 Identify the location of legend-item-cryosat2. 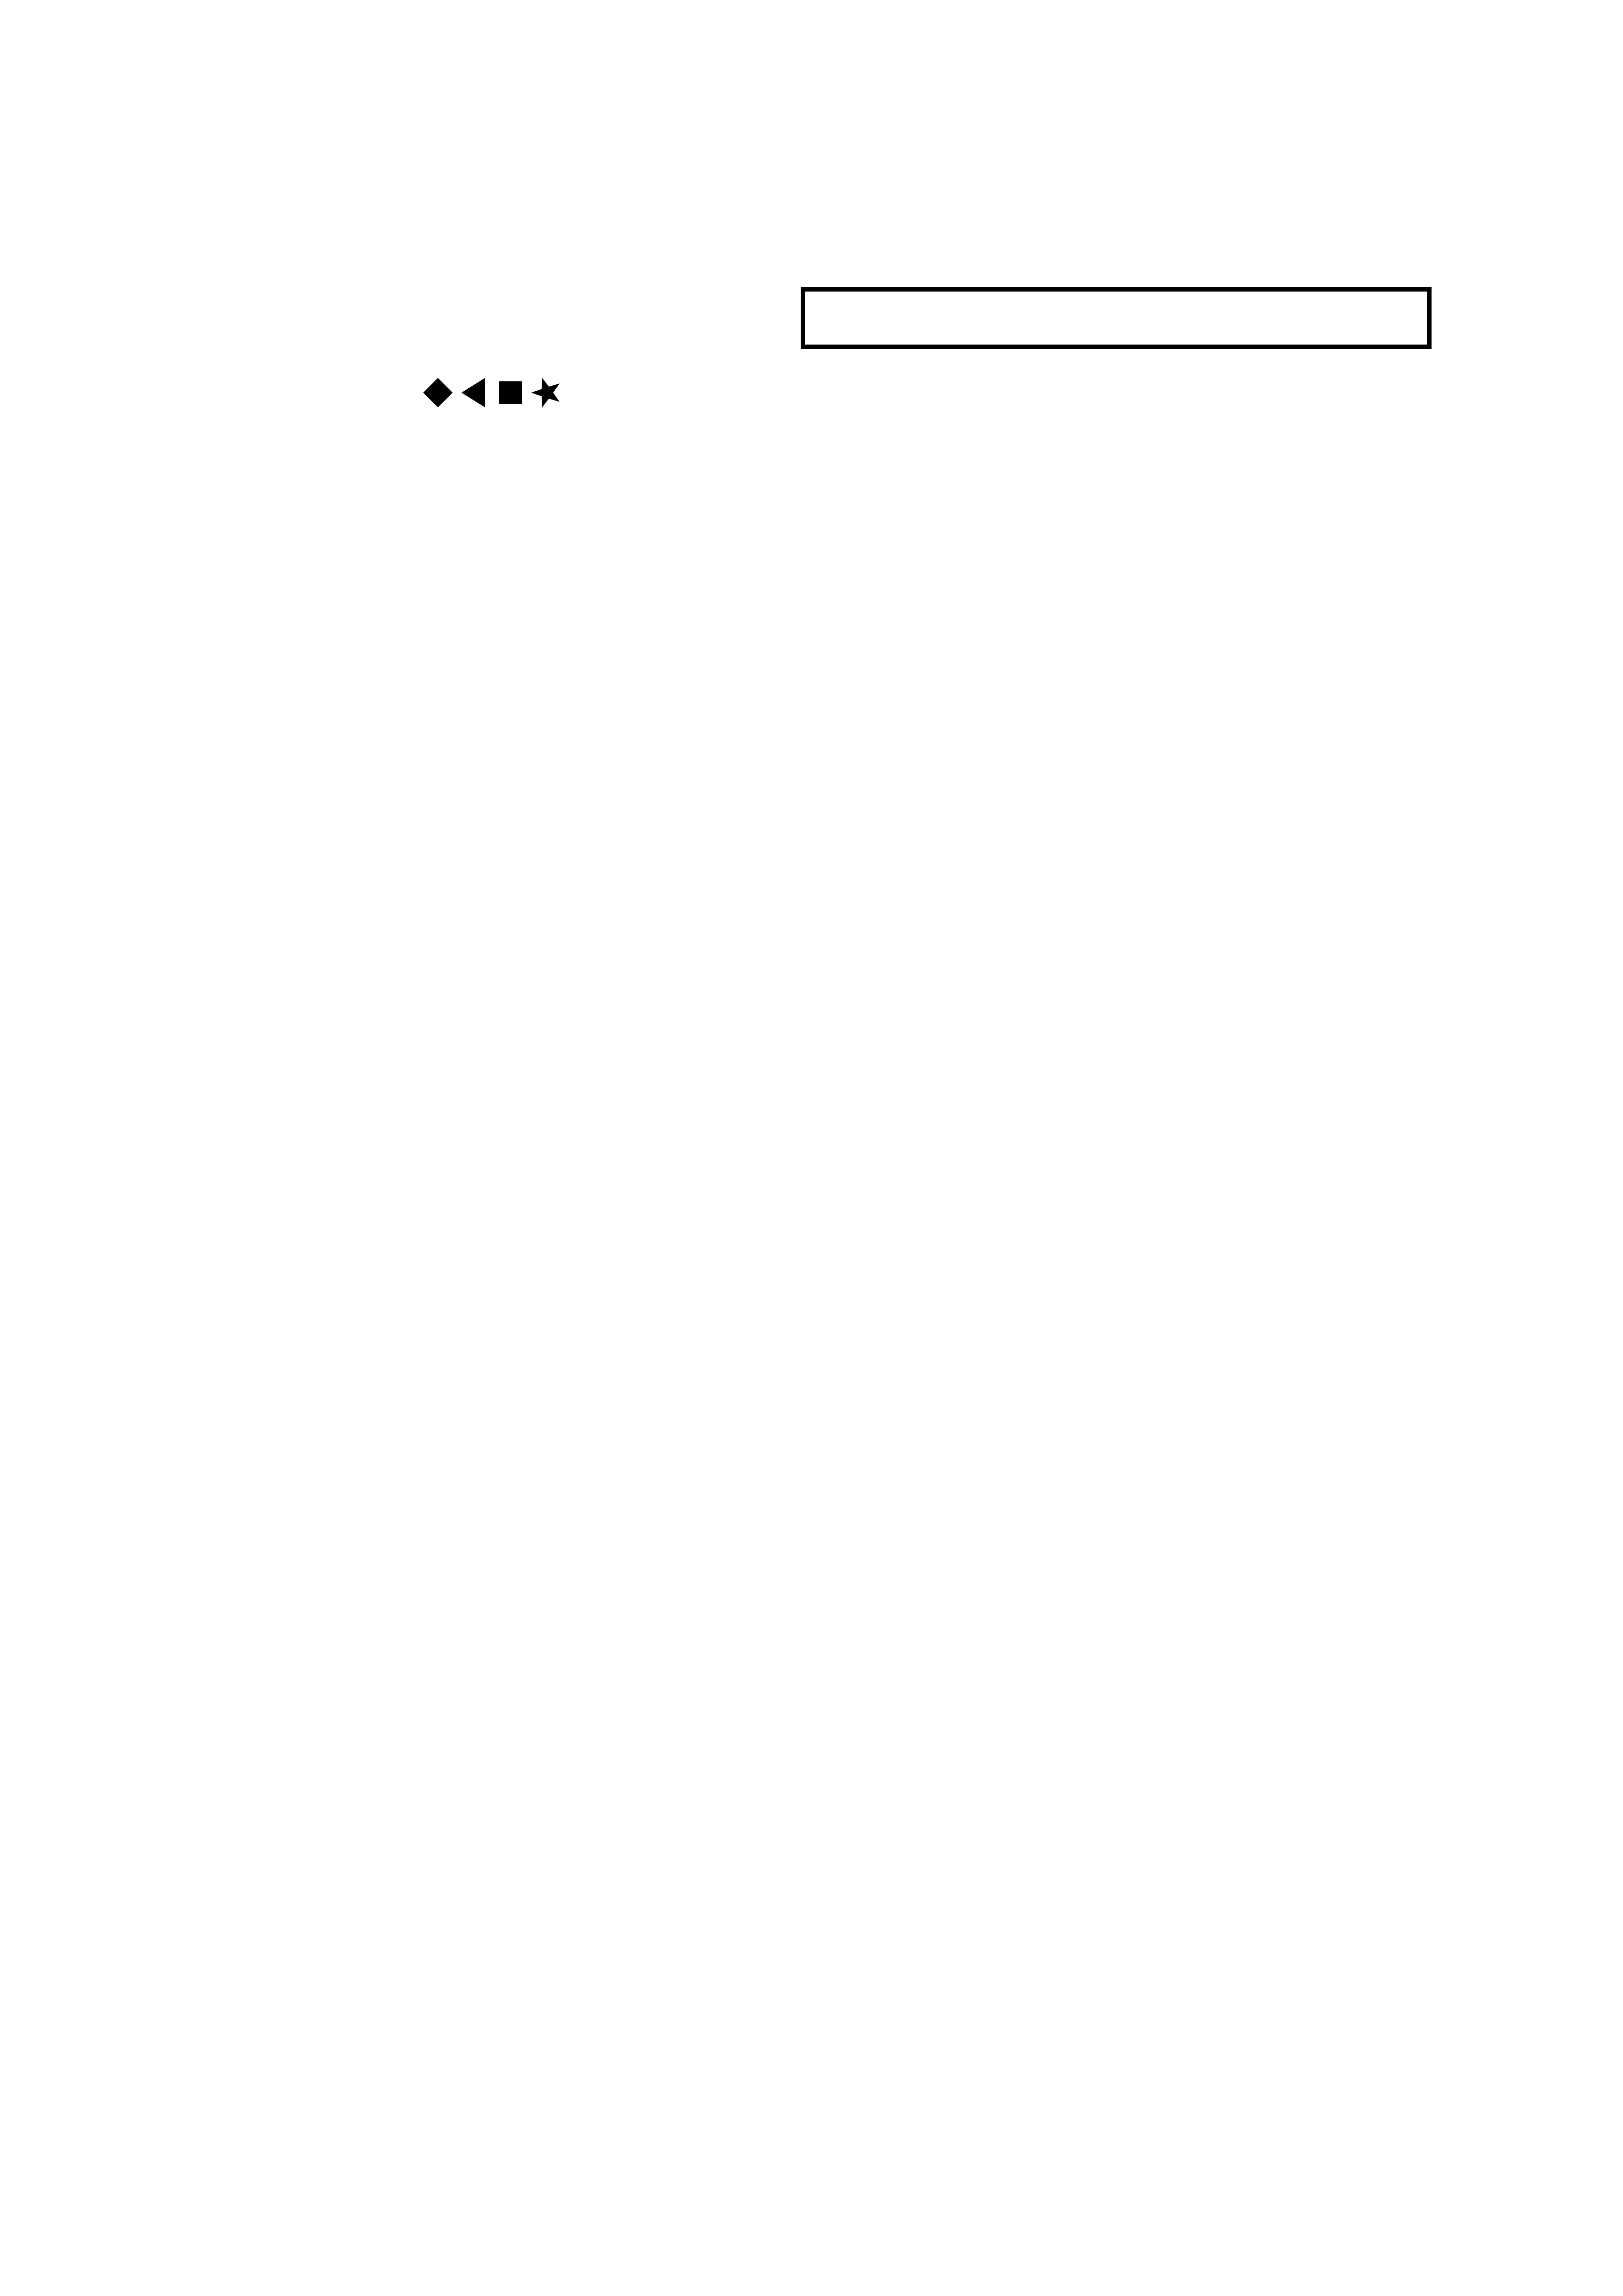
(438, 392).